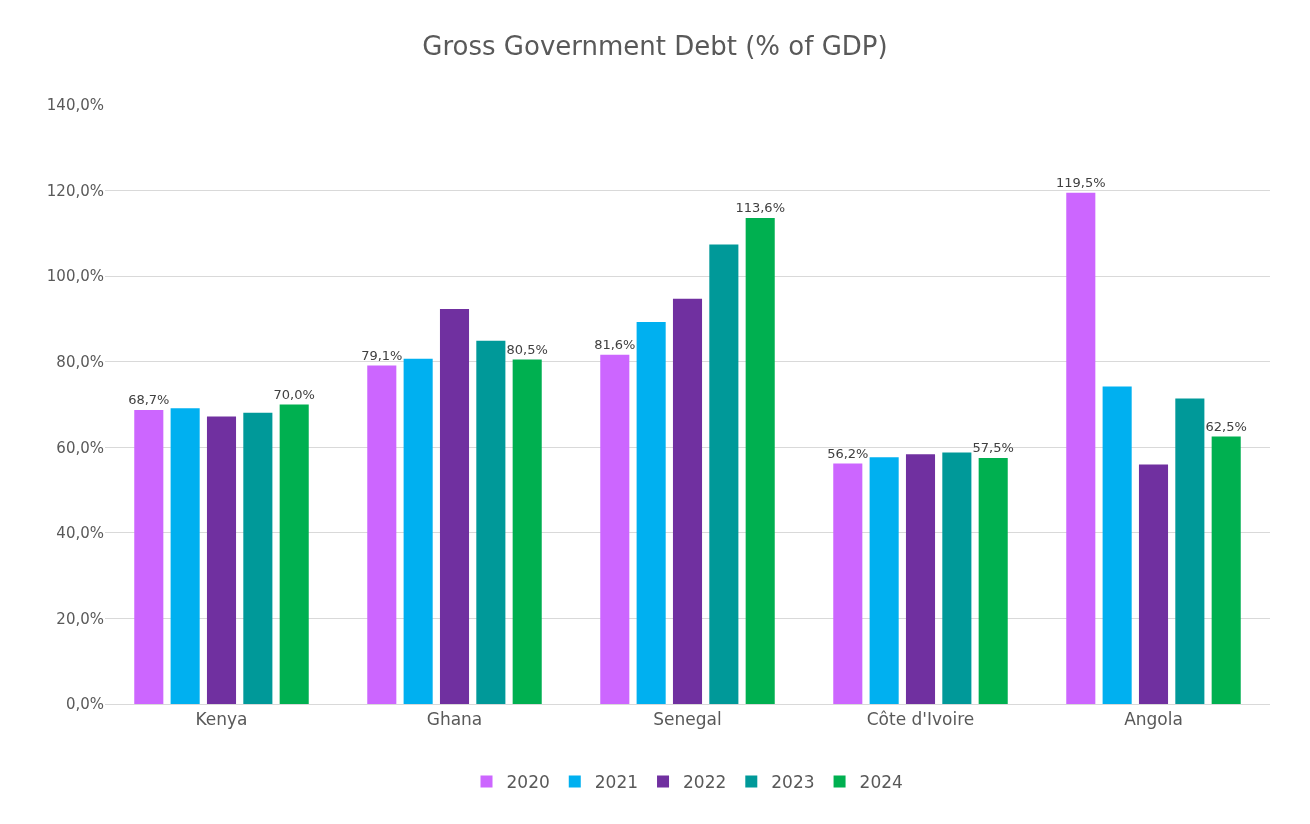 This screenshot has height=824, width=1310. I want to click on legend-label: 2020, so click(528, 782).